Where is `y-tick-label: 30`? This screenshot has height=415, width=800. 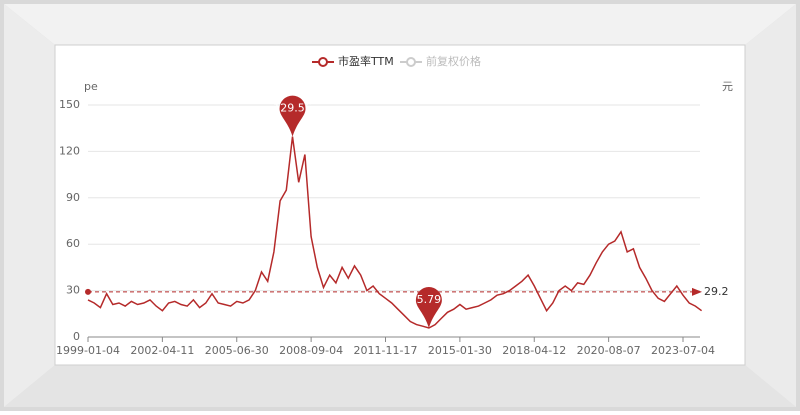
y-tick-label: 30 is located at coordinates (73, 290).